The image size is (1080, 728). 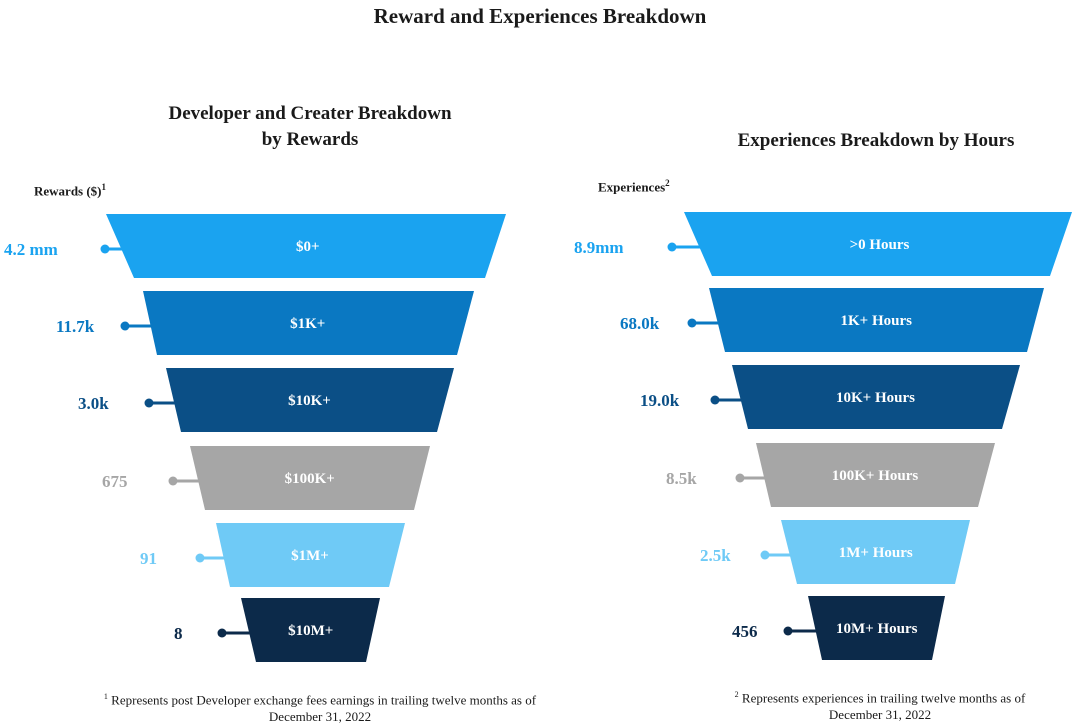 I want to click on rewards-stage-label-5: $1M+, so click(x=310, y=556).